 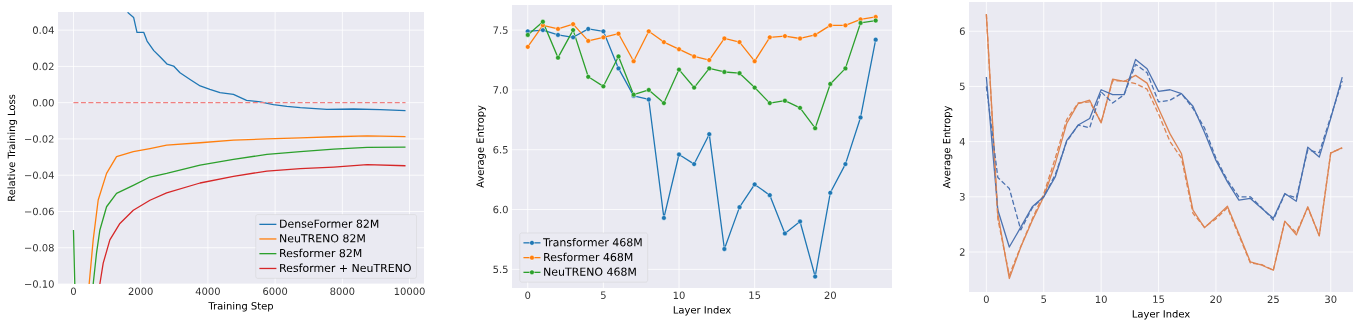 What do you see at coordinates (1044, 299) in the screenshot?
I see `x-tick-label: 5` at bounding box center [1044, 299].